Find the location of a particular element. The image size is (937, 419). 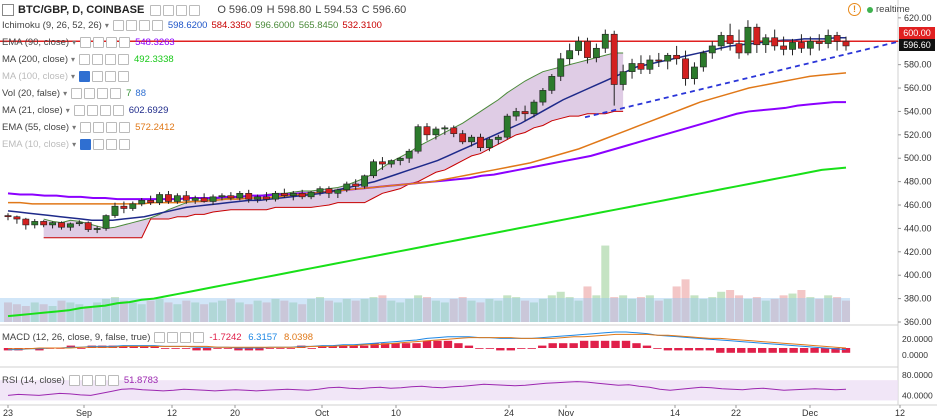

legend-row: MA (100, close) ▾ is located at coordinates (68, 76).